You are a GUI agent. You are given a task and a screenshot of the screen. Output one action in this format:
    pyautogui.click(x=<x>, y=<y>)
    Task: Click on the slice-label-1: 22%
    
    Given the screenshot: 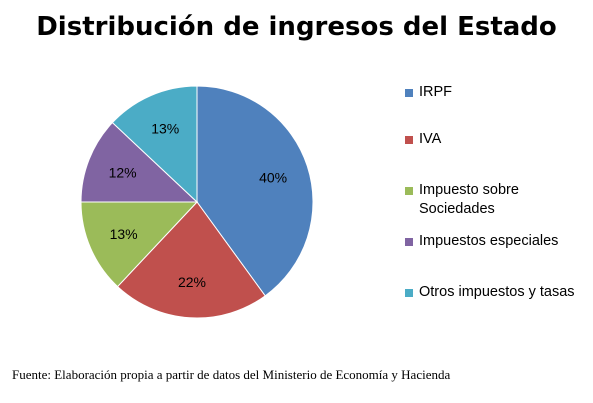 What is the action you would take?
    pyautogui.click(x=192, y=282)
    